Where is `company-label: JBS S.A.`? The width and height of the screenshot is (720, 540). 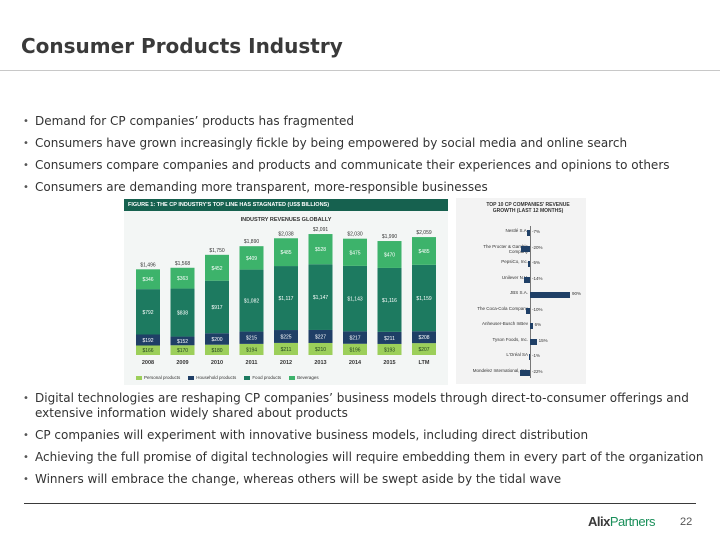
company-label: JBS S.A. is located at coordinates (518, 292).